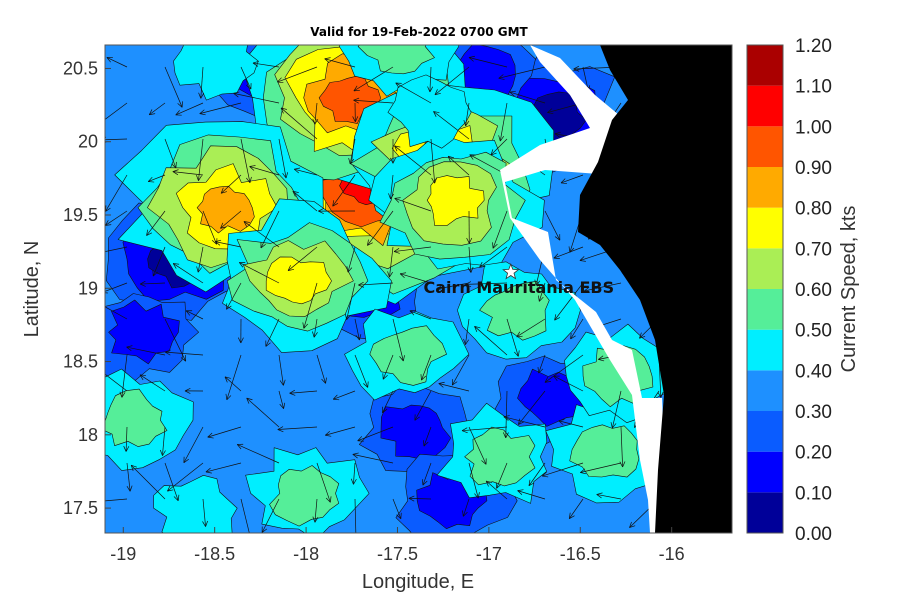 This screenshot has width=900, height=600. I want to click on y-tick-label: 17.5, so click(80, 508).